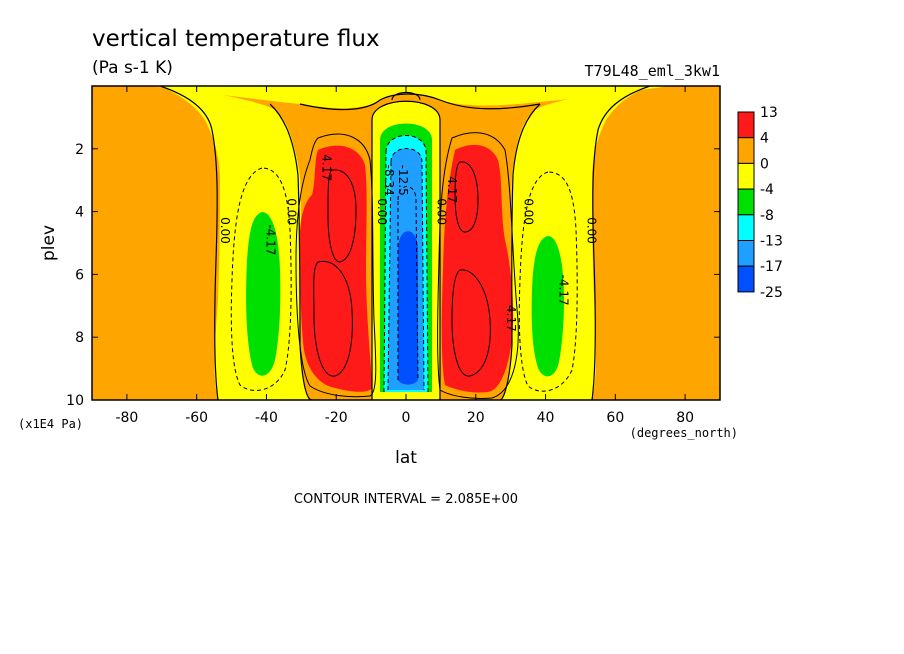 The height and width of the screenshot is (654, 904). I want to click on region-northern-green, so click(547, 306).